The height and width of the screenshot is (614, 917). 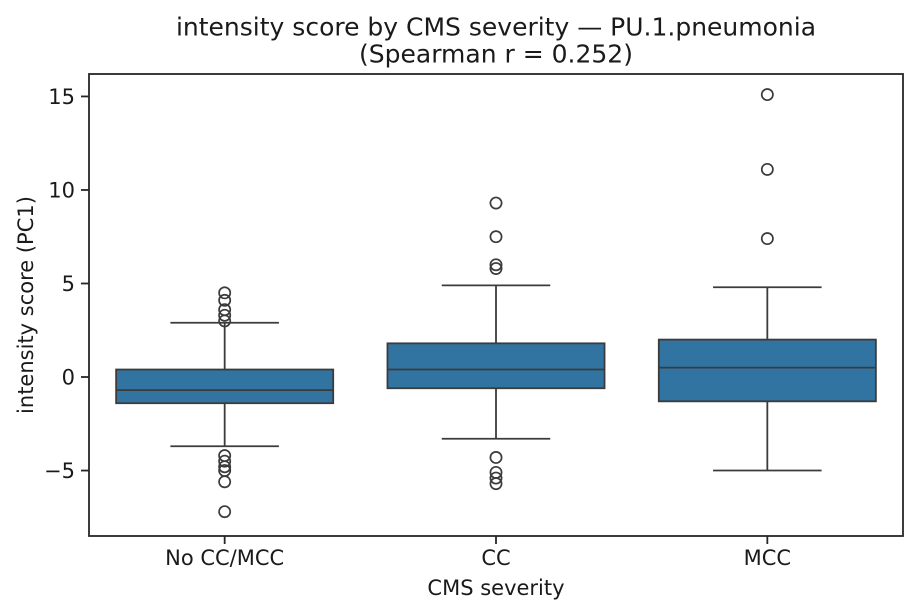 I want to click on box-no-cc-mcc, so click(x=225, y=402).